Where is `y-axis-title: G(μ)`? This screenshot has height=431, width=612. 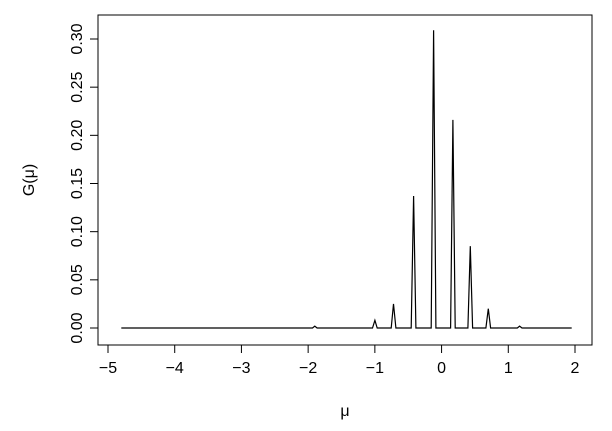 y-axis-title: G(μ) is located at coordinates (29, 180).